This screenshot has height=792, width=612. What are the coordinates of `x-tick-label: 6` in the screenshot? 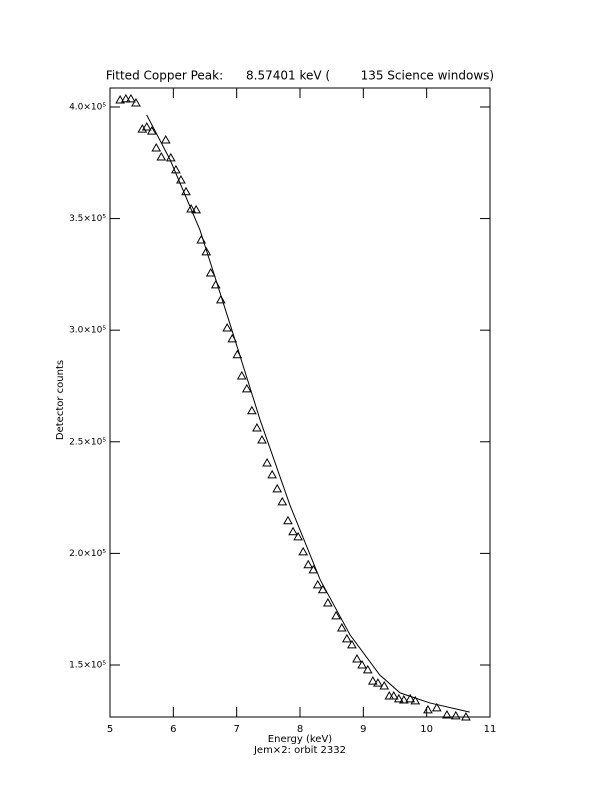 It's located at (173, 729).